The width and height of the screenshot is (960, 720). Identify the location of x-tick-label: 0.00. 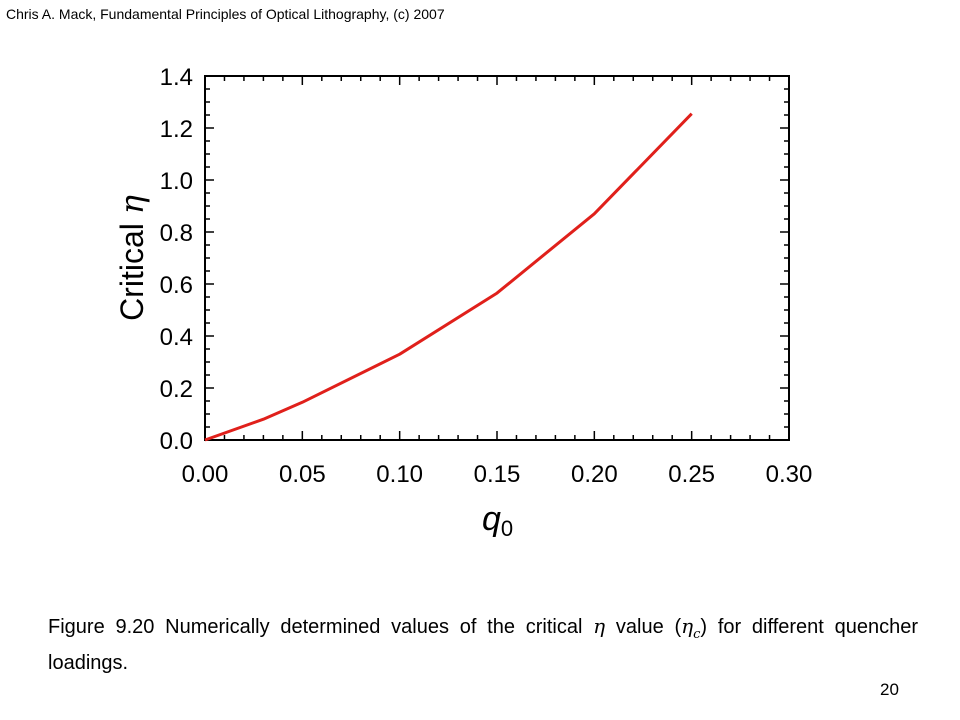
(205, 474).